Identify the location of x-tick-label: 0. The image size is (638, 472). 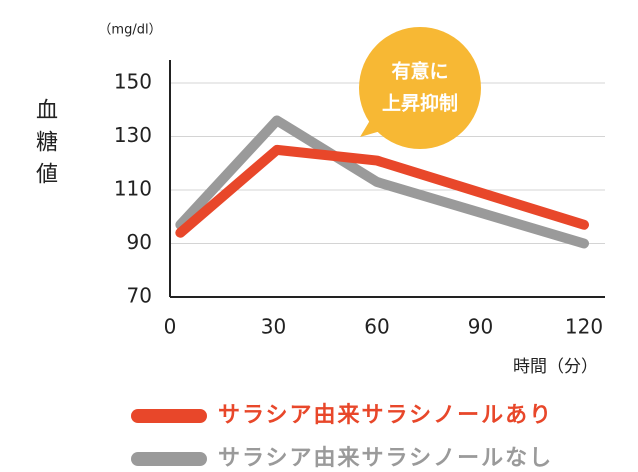
(170, 327).